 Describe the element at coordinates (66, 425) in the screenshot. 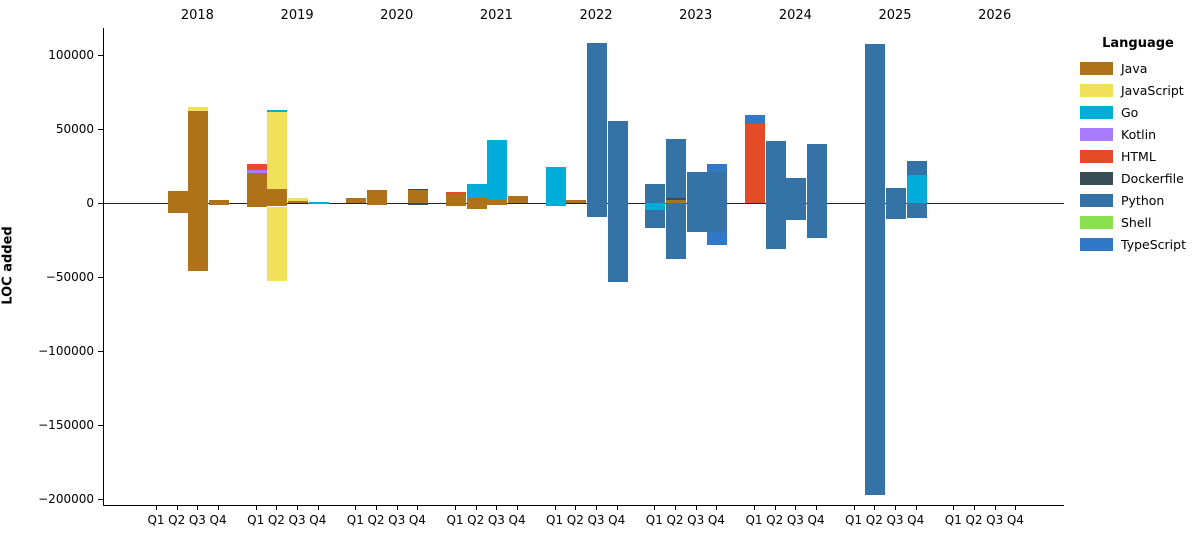

I see `y-tick-label: −150000` at that location.